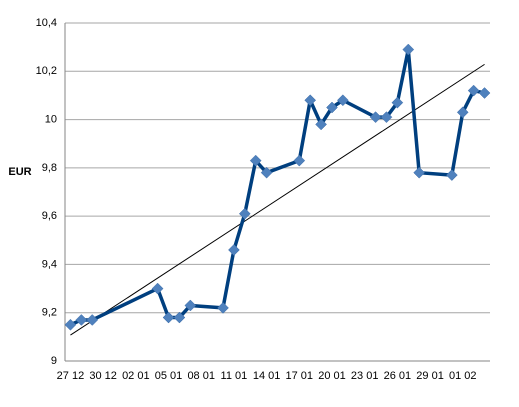 The height and width of the screenshot is (407, 519). Describe the element at coordinates (136, 376) in the screenshot. I see `x-tick-label: 02 01` at that location.